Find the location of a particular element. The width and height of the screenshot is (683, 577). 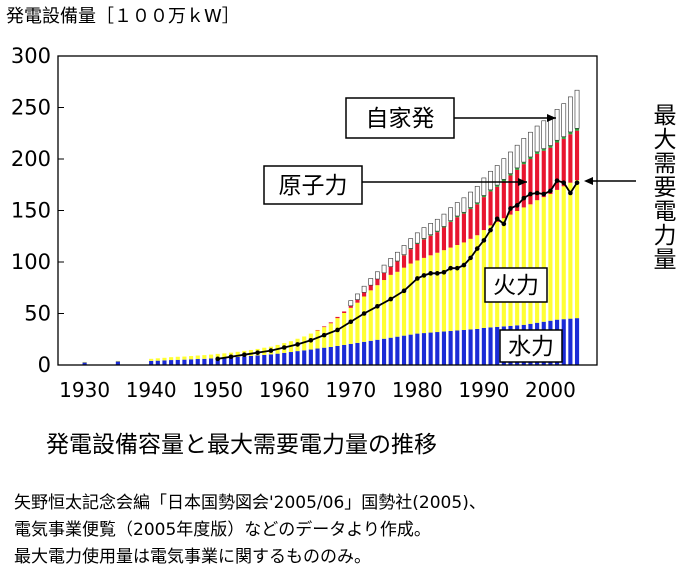

demand-point-1991 is located at coordinates (490, 230).